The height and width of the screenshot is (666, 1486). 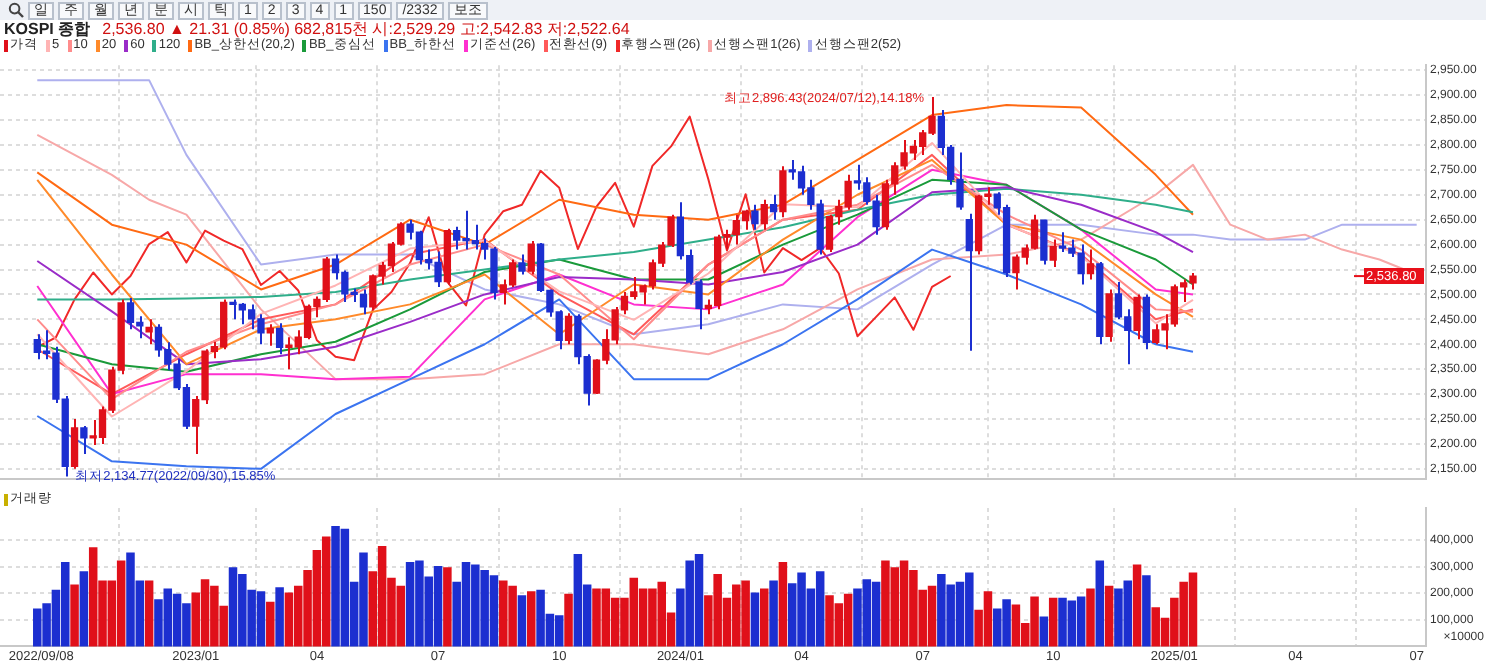 What do you see at coordinates (366, 29) in the screenshot?
I see `chart-subtitle: 2,536.80 ▲ 21.31 (0.85%) 682,815천 시:2,529.29 고:2,542.83 저:2,522.64` at bounding box center [366, 29].